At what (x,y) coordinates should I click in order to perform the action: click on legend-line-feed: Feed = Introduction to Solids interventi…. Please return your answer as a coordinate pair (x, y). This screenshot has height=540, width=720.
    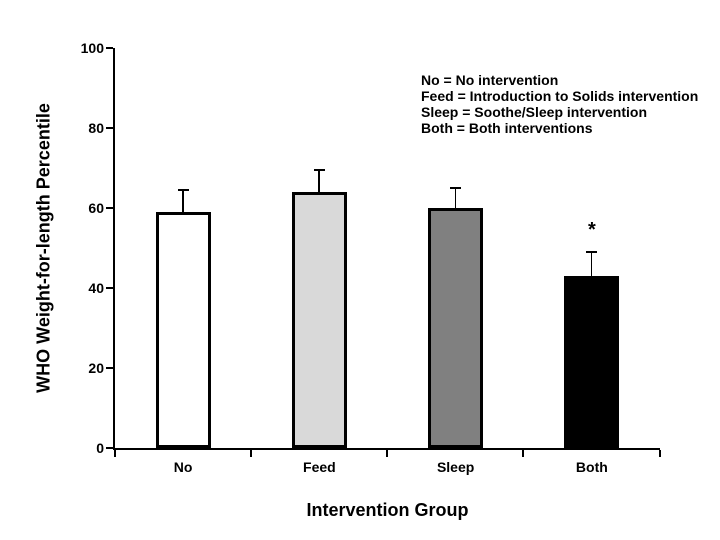
    Looking at the image, I should click on (560, 96).